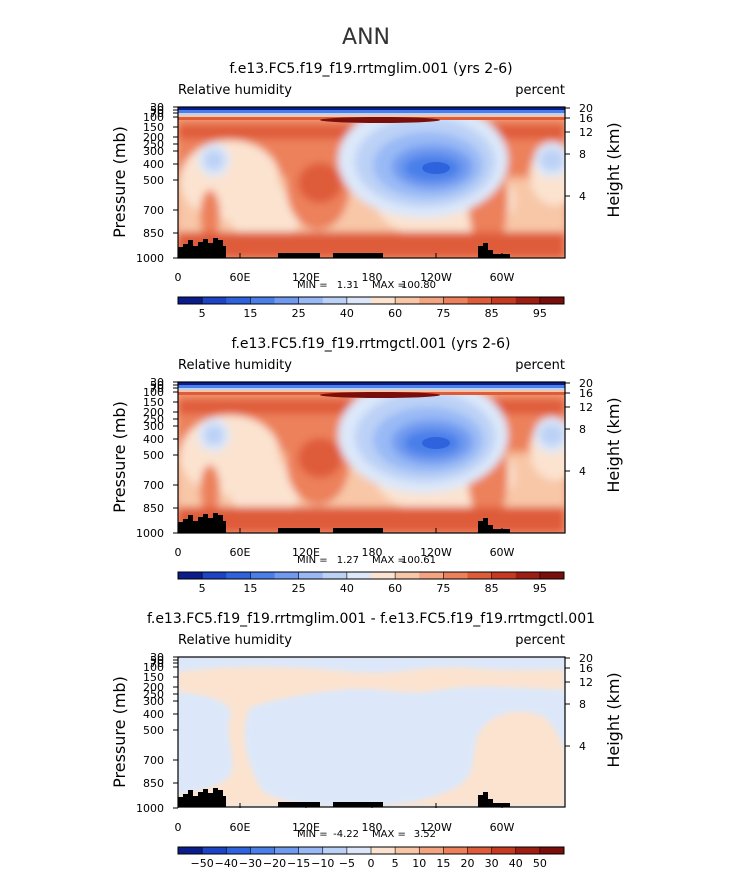  Describe the element at coordinates (395, 863) in the screenshot. I see `colorbar-label: 5` at that location.